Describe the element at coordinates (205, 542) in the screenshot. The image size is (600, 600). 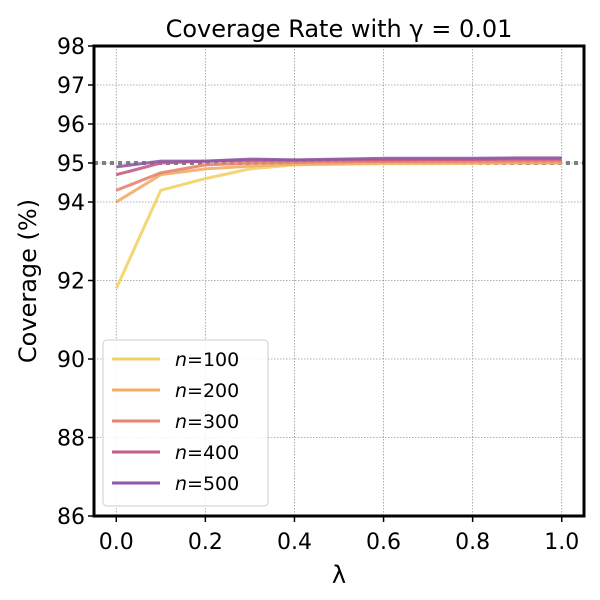
I see `x-tick-label: 0.2` at that location.